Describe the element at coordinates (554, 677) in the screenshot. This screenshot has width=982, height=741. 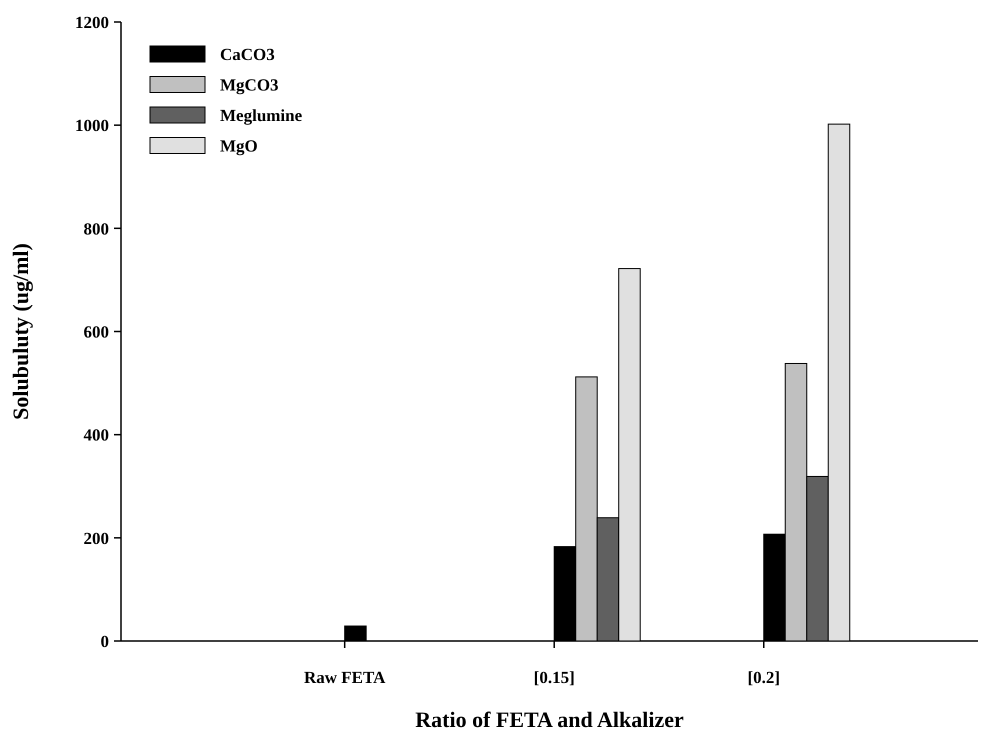
I see `x-tick-label: [0.15]` at that location.